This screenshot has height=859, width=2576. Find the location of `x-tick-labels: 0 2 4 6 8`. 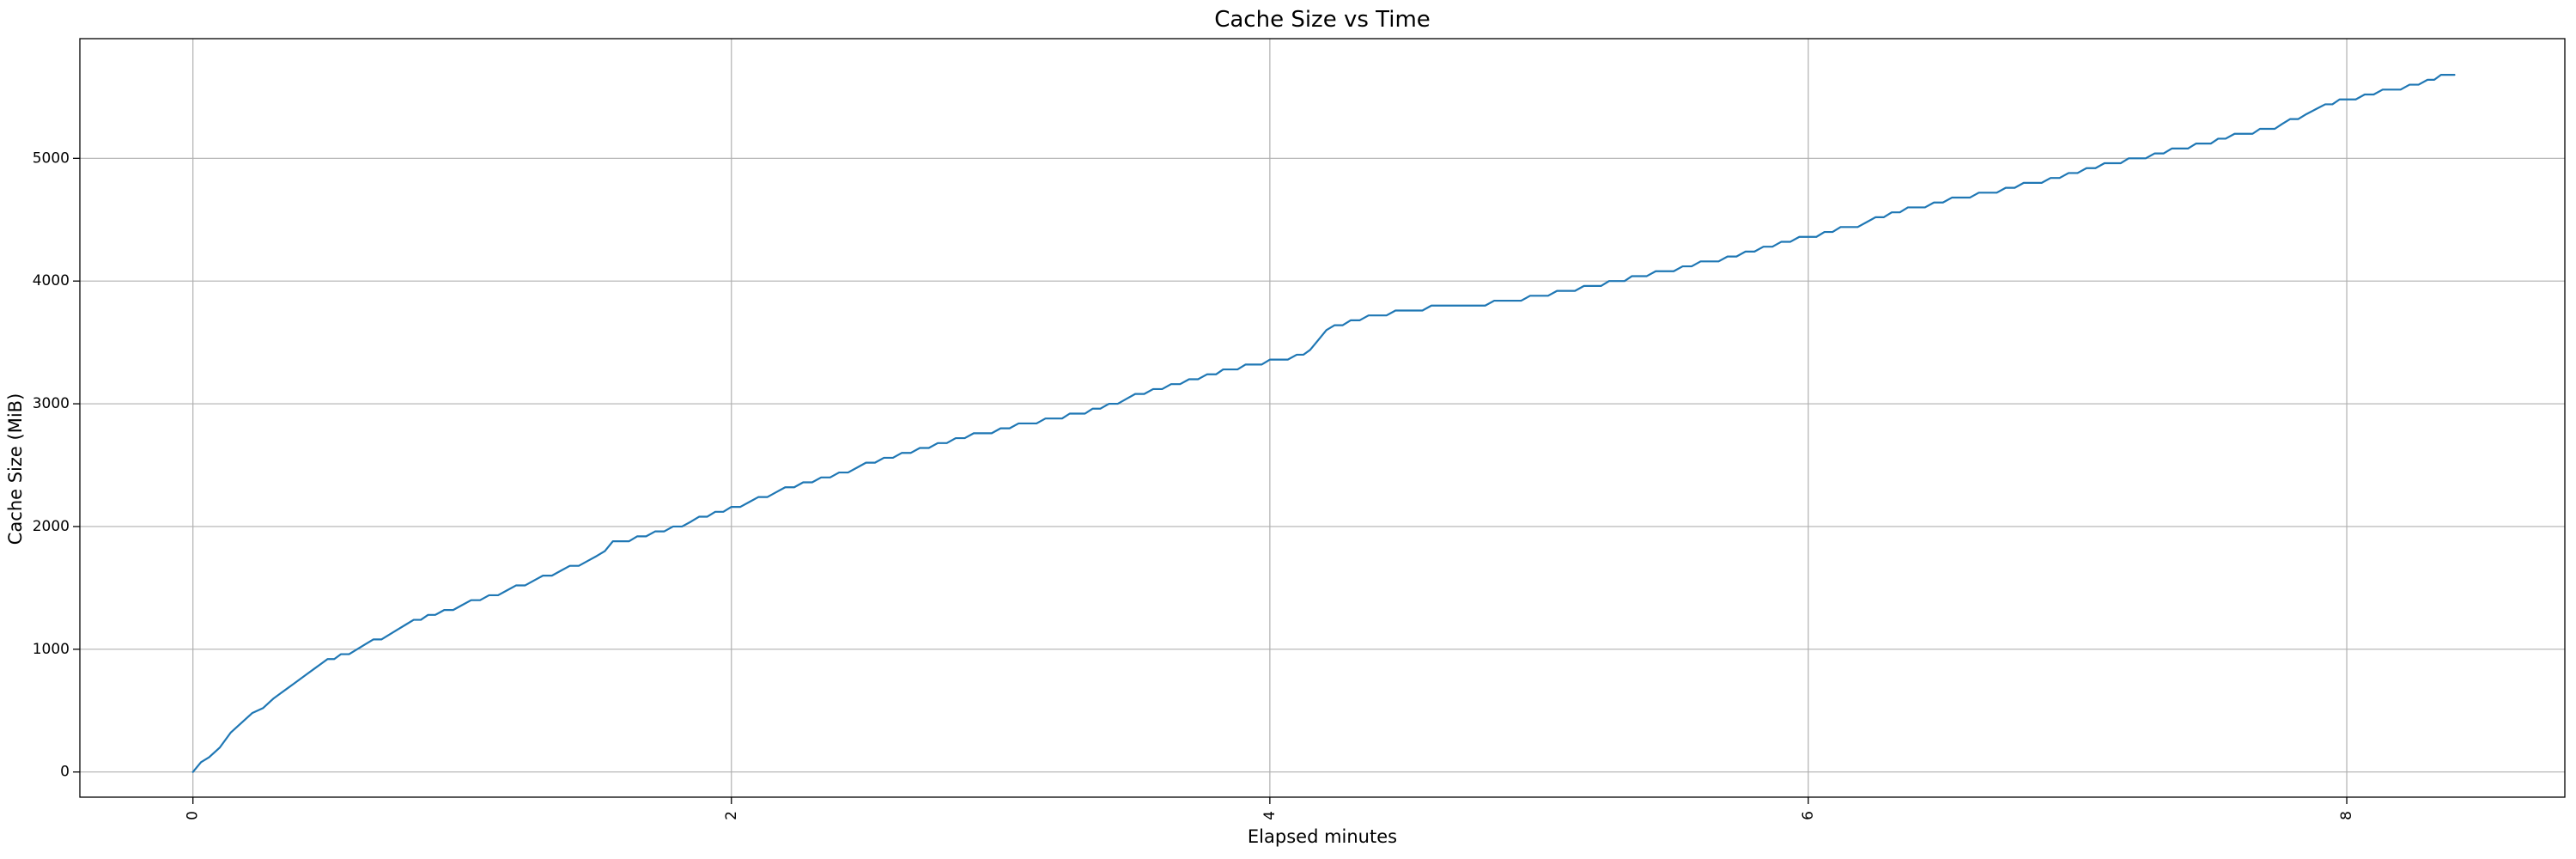

x-tick-labels: 0 2 4 6 8 is located at coordinates (1270, 816).